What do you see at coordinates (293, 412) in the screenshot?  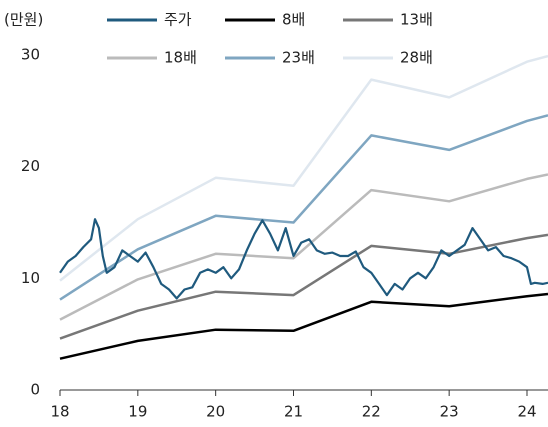 I see `x-tick-label: 21` at bounding box center [293, 412].